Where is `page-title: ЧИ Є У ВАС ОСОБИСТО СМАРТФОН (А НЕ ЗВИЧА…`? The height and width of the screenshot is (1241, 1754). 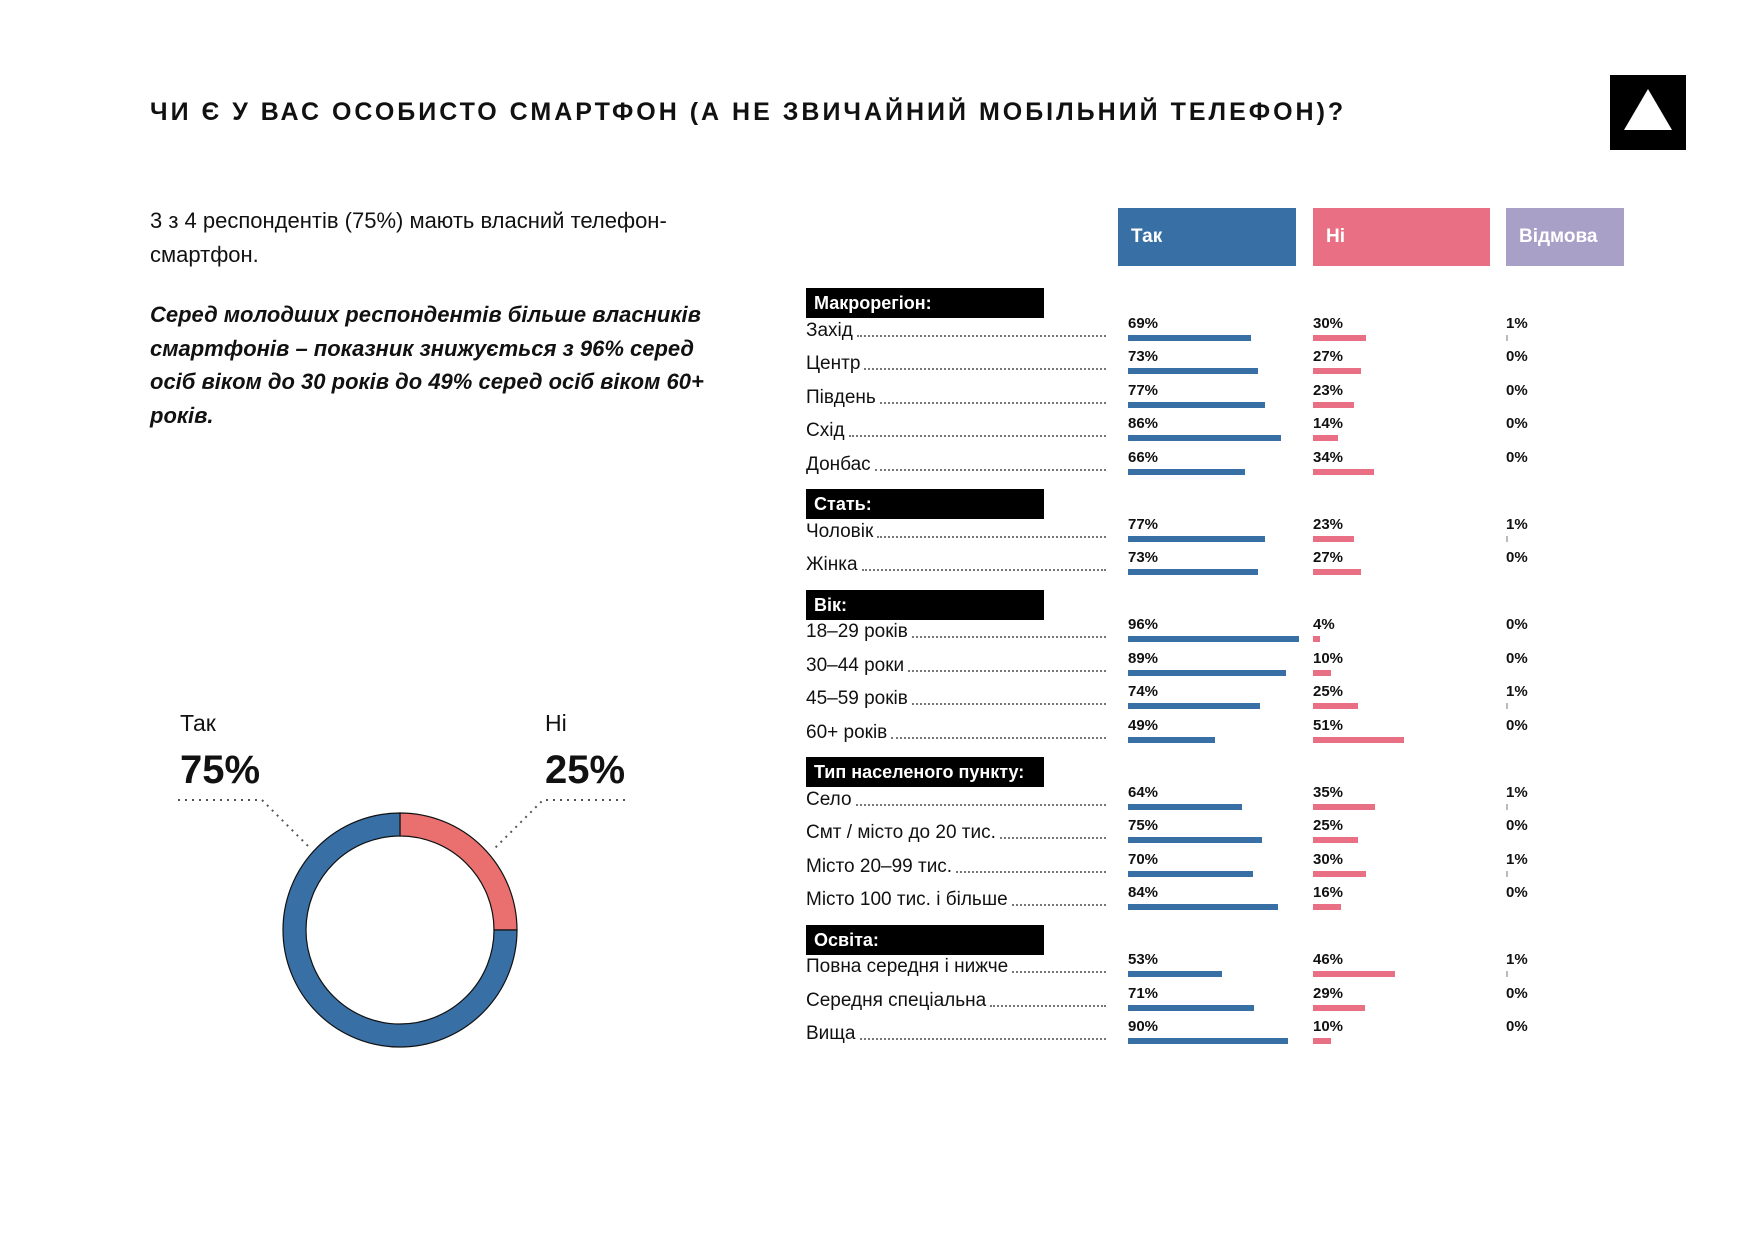 page-title: ЧИ Є У ВАС ОСОБИСТО СМАРТФОН (А НЕ ЗВИЧА… is located at coordinates (748, 112).